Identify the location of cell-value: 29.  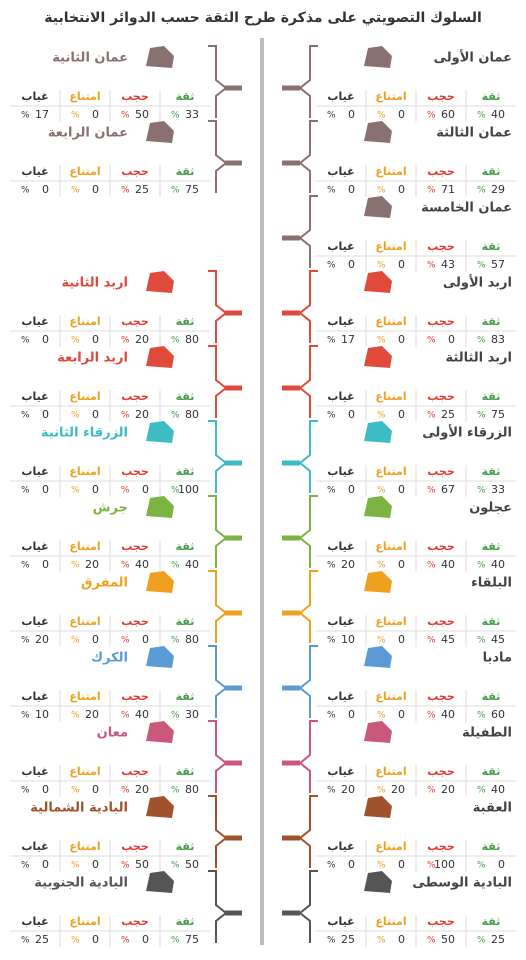
(498, 189).